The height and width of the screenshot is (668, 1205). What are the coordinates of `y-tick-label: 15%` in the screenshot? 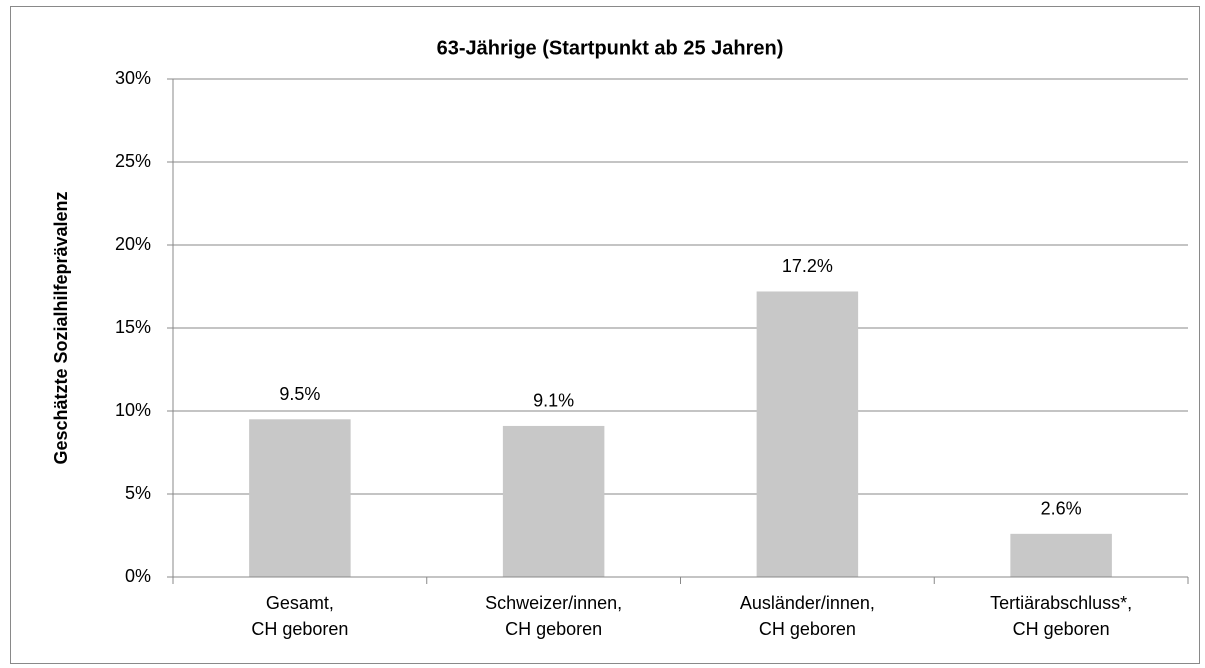 It's located at (133, 327).